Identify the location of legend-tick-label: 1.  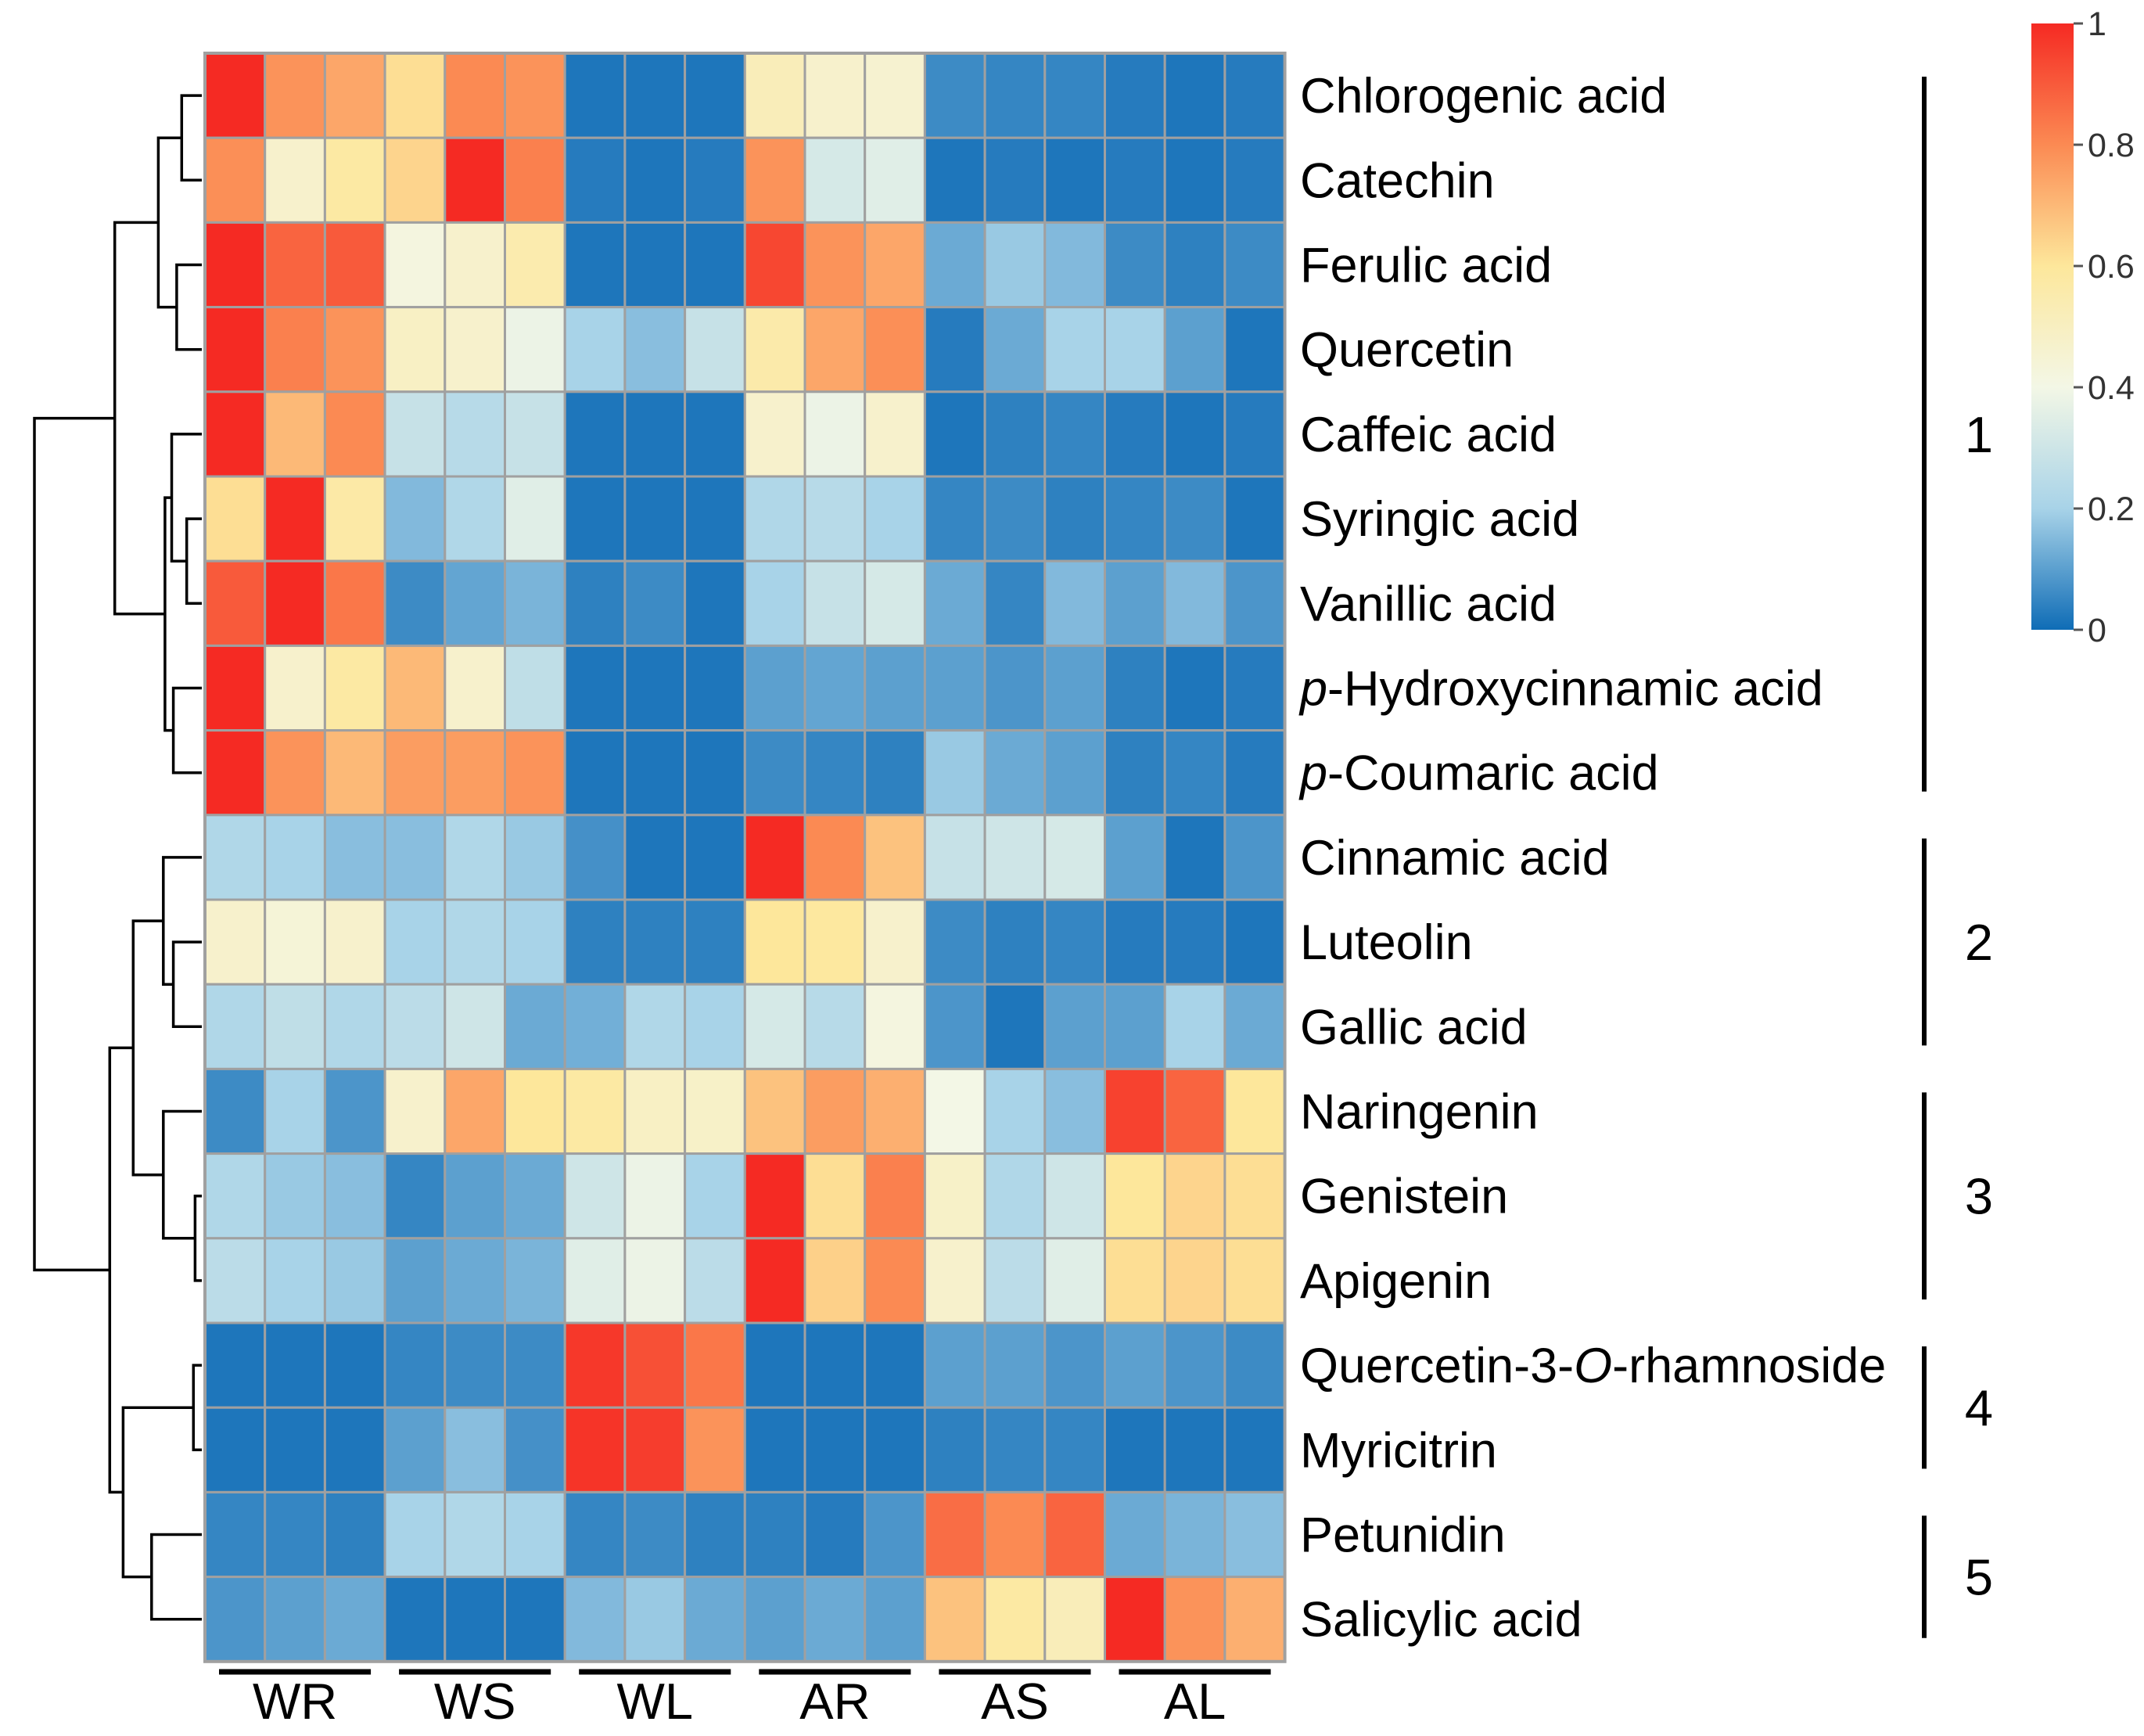
(2097, 24).